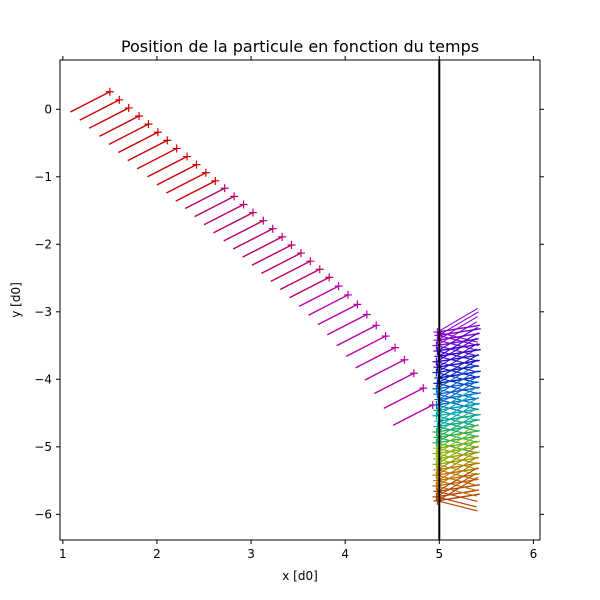 The height and width of the screenshot is (600, 600). I want to click on x-tick-label: 6, so click(534, 554).